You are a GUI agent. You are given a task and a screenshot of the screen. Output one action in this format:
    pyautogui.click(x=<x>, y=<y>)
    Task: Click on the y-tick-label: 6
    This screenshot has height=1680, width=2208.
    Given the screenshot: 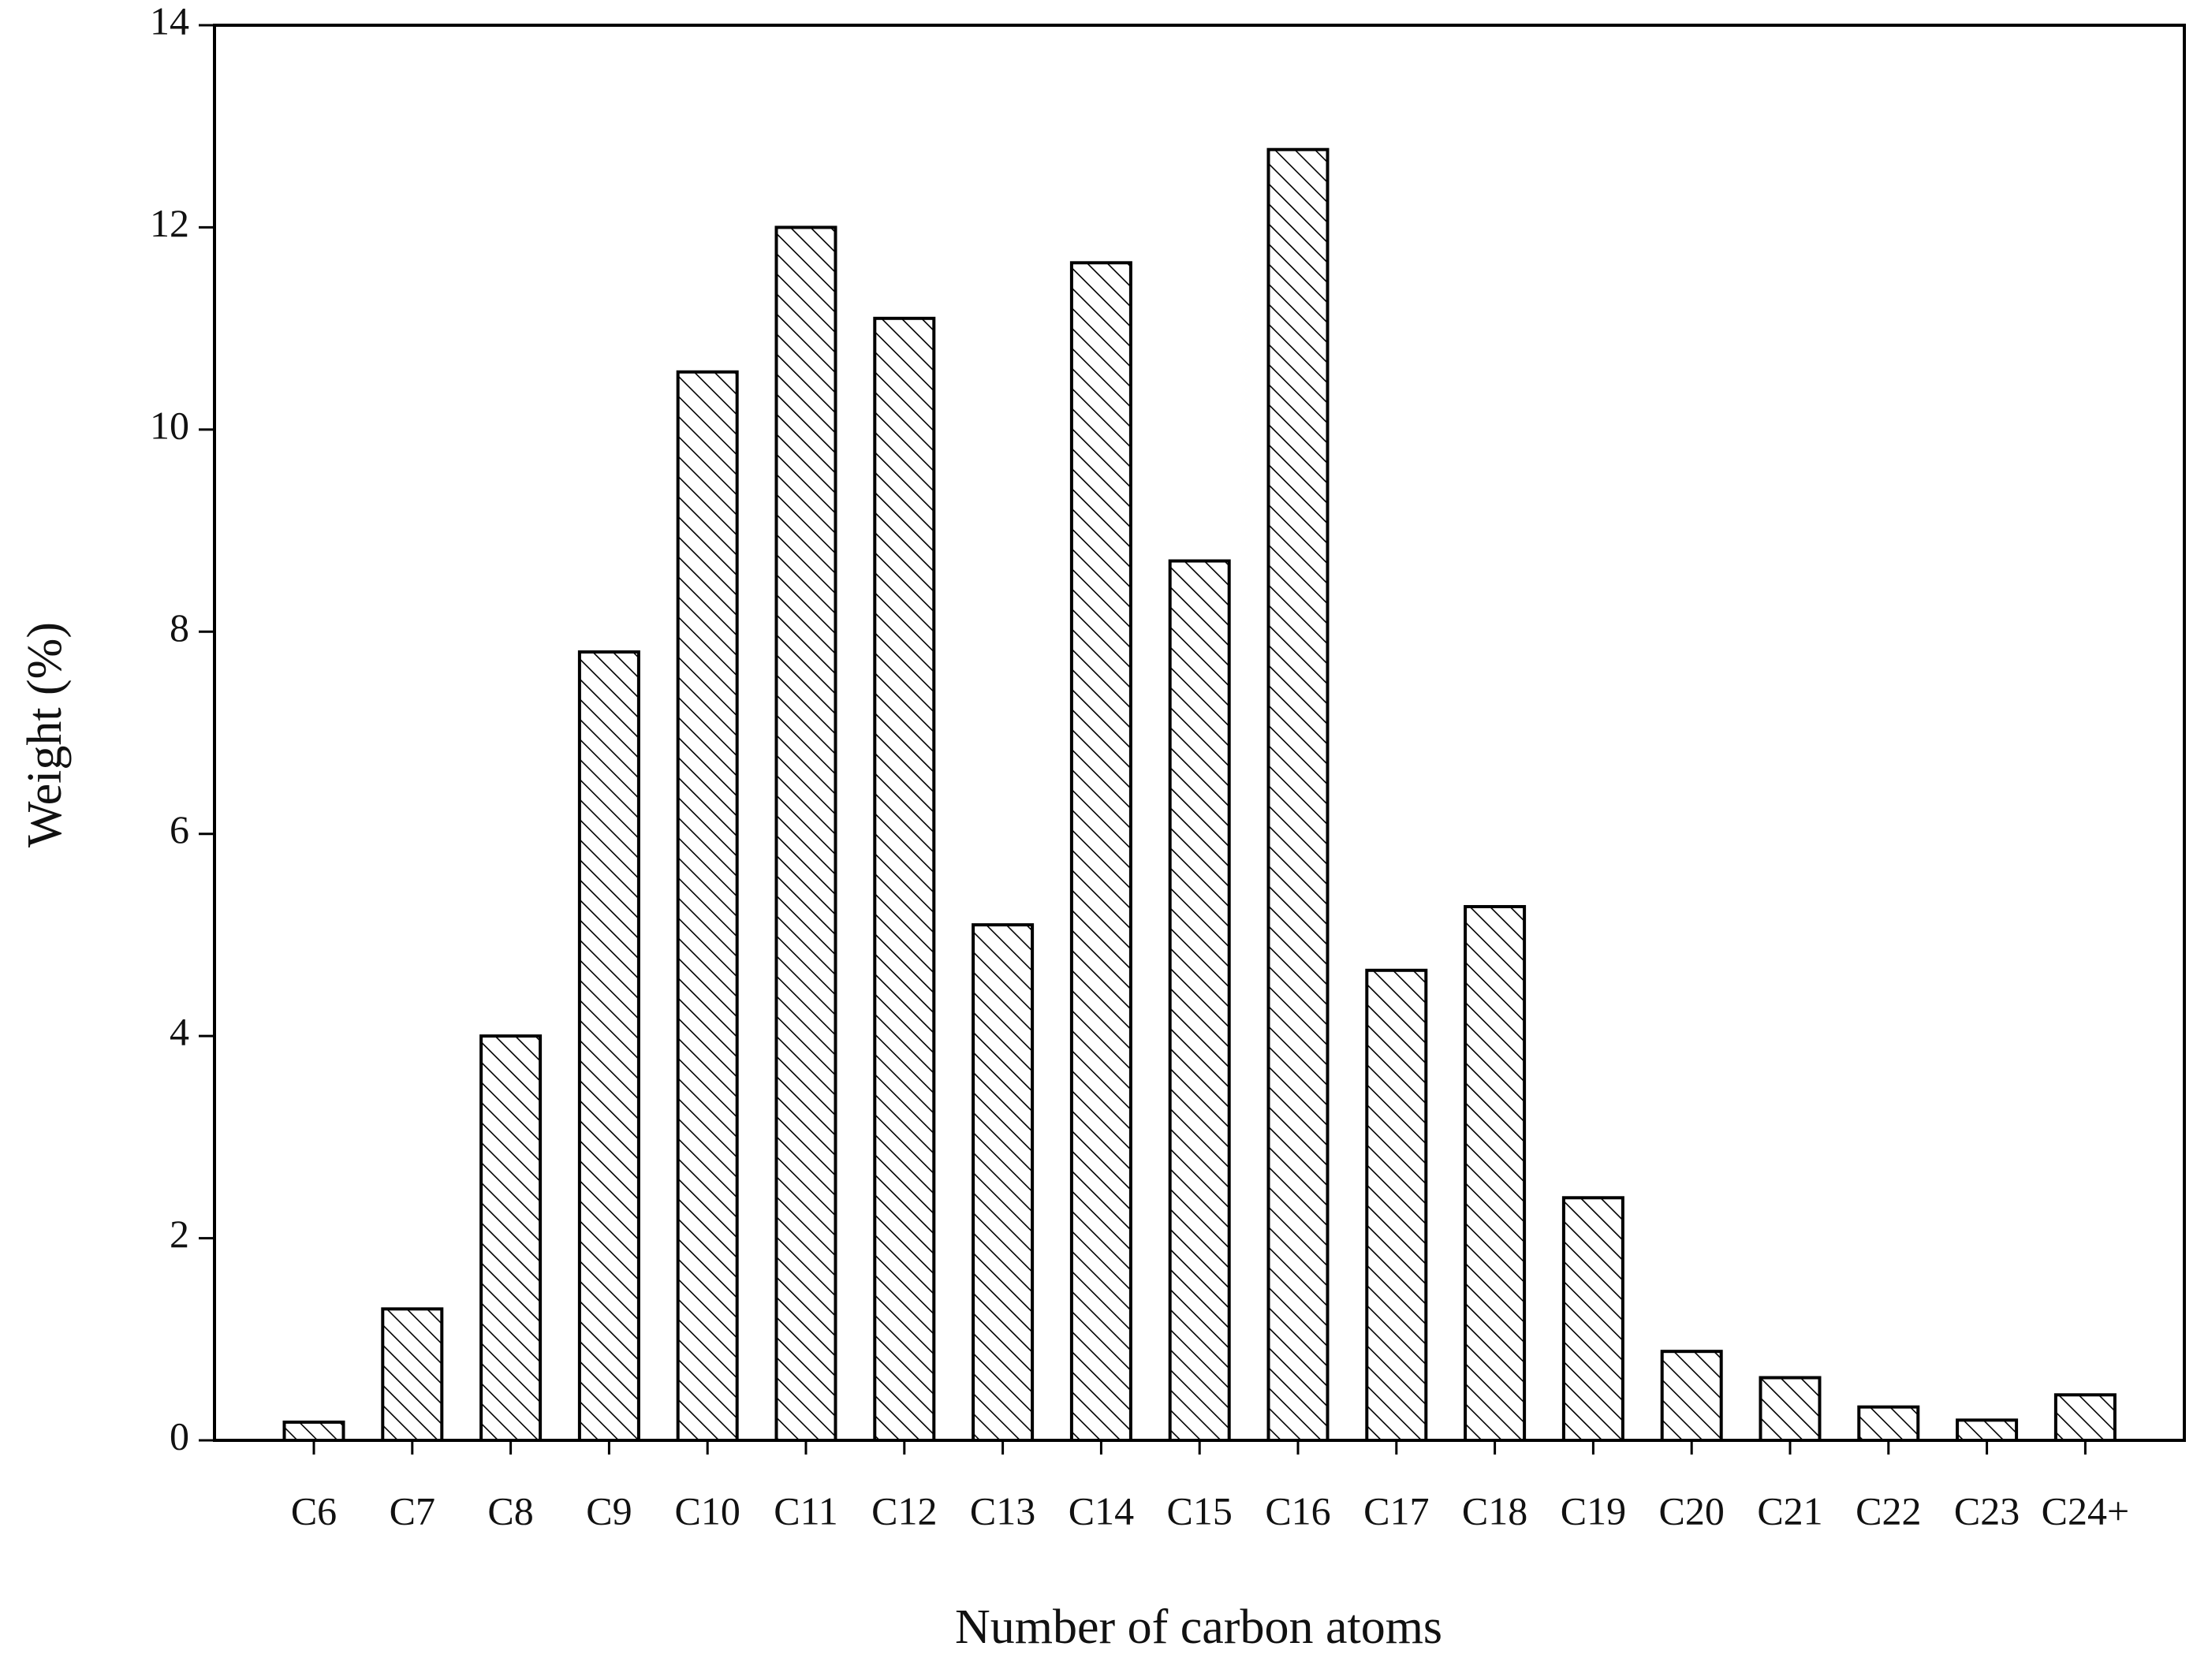 What is the action you would take?
    pyautogui.click(x=179, y=829)
    